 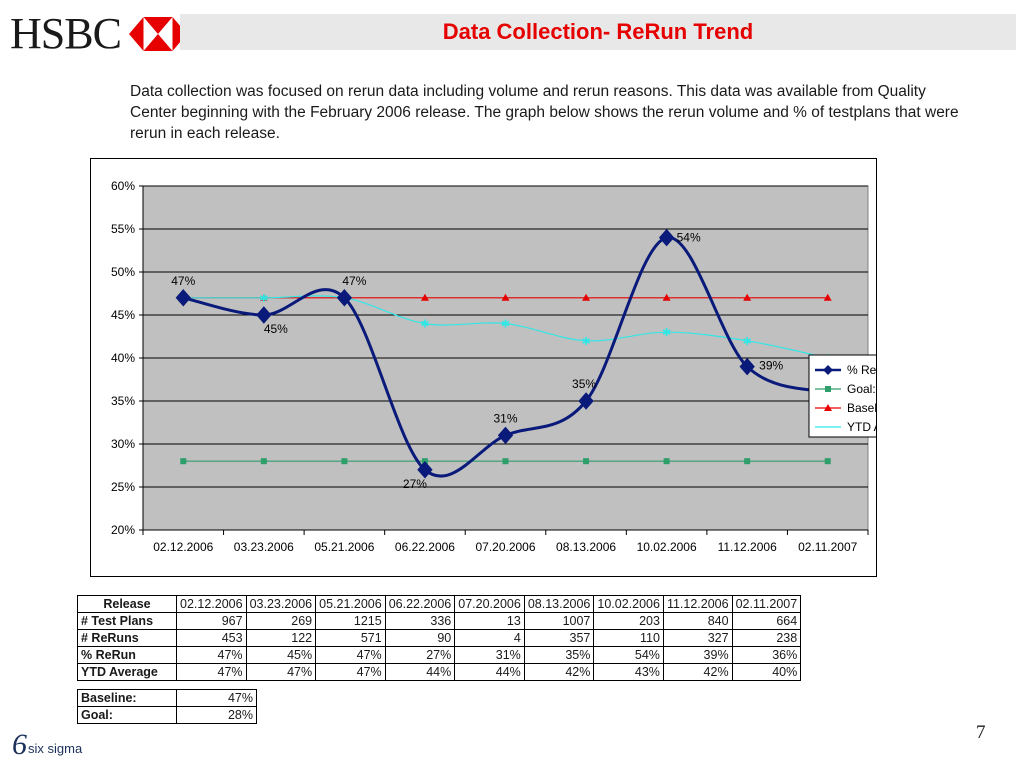 What do you see at coordinates (861, 427) in the screenshot?
I see `legend-label: YTD Average` at bounding box center [861, 427].